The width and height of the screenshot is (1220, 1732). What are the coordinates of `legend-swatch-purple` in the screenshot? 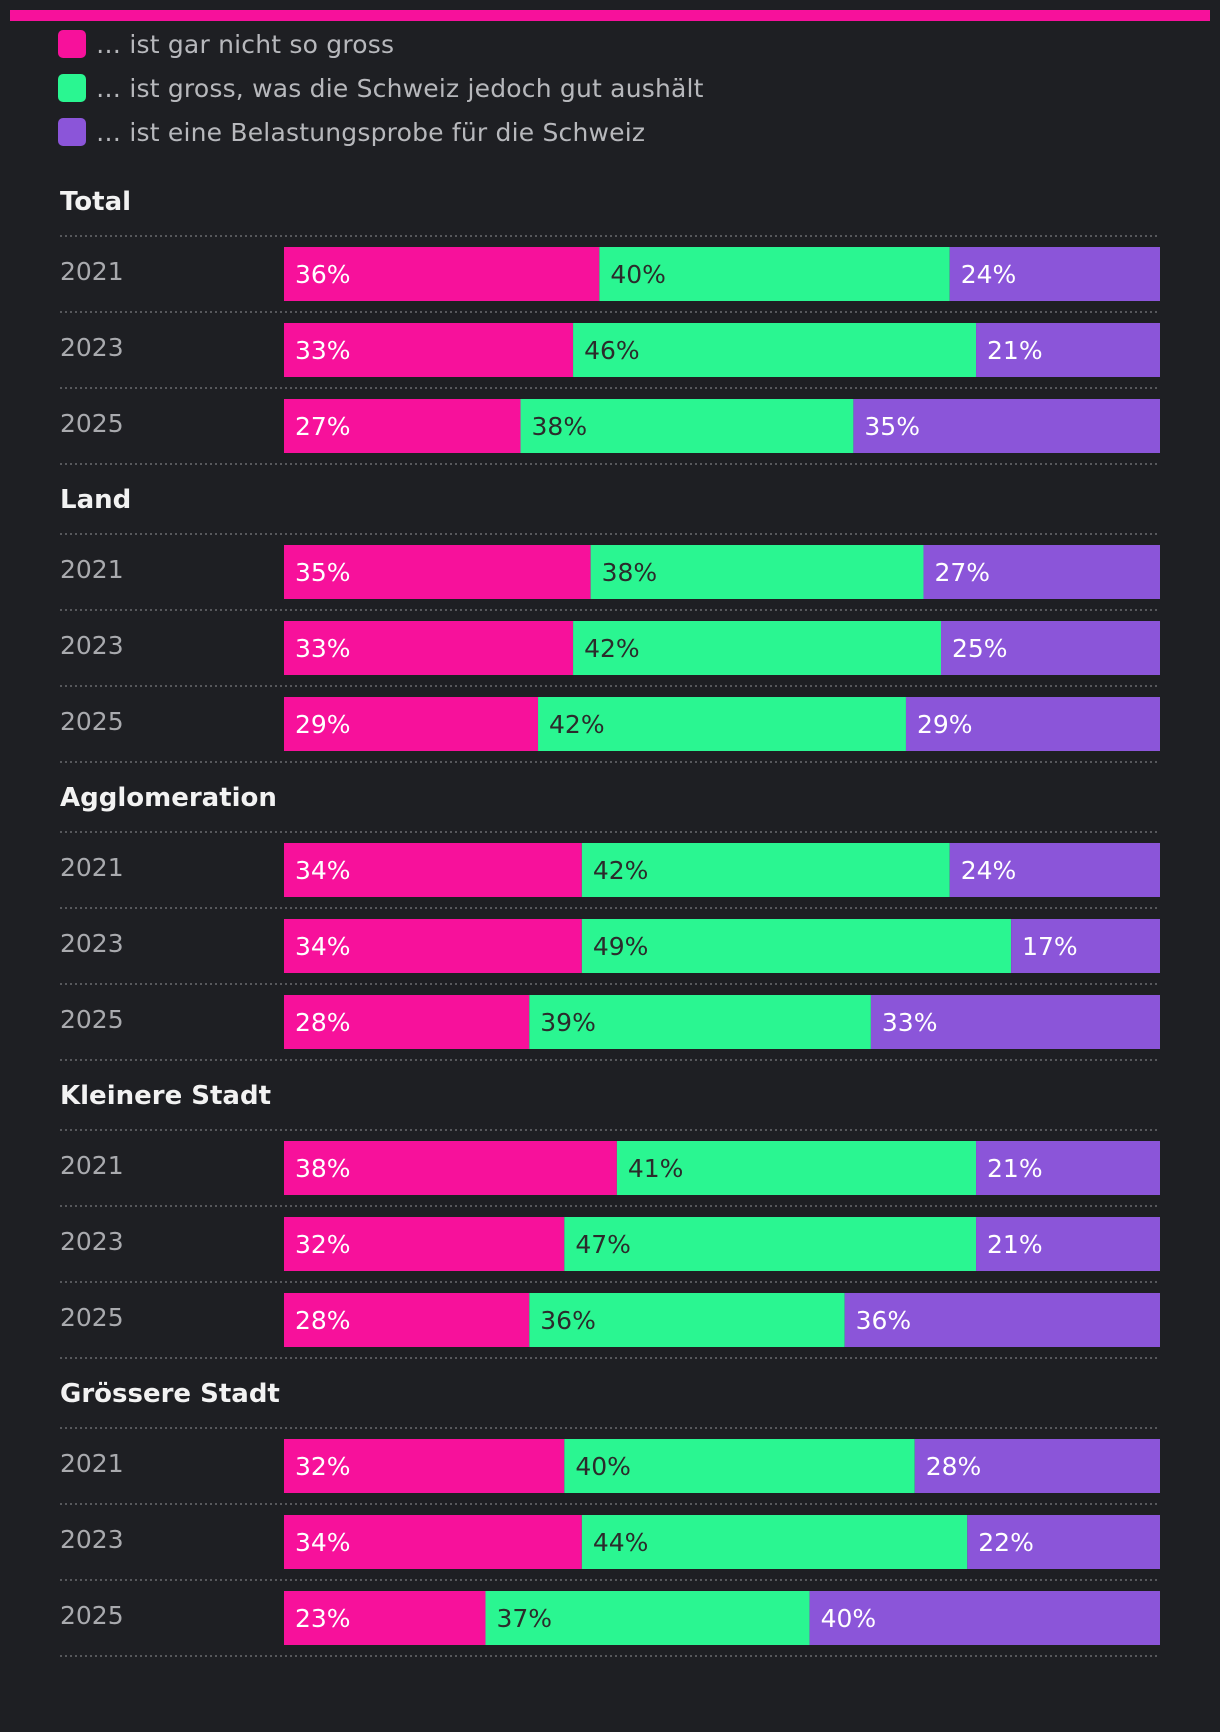 It's located at (72, 132).